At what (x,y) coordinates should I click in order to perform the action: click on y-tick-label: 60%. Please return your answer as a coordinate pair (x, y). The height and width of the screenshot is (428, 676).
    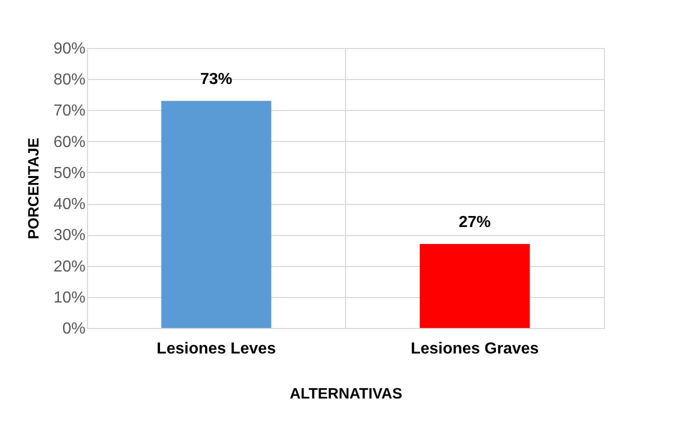
    Looking at the image, I should click on (69, 142).